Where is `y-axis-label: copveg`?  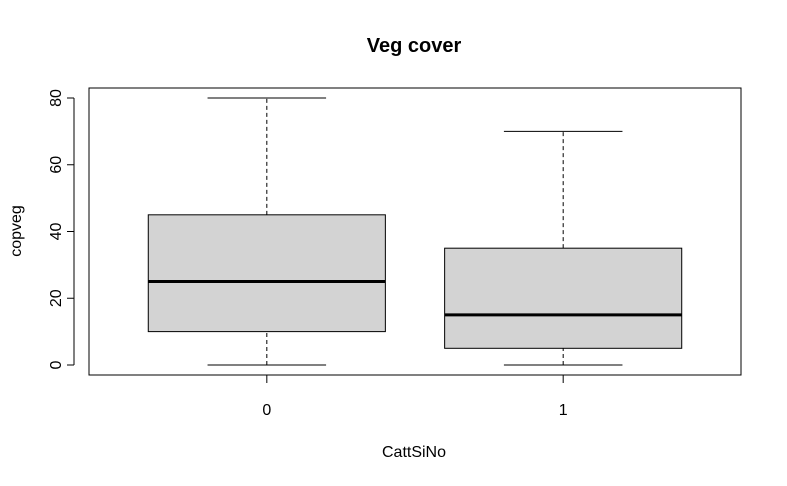
y-axis-label: copveg is located at coordinates (16, 231).